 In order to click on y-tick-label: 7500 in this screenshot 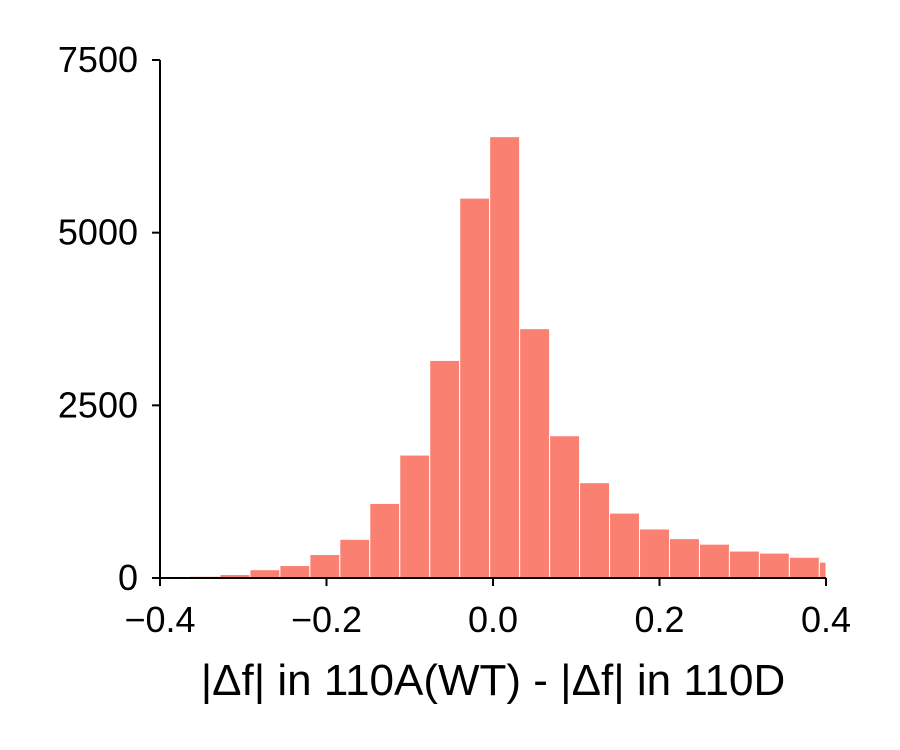, I will do `click(98, 59)`.